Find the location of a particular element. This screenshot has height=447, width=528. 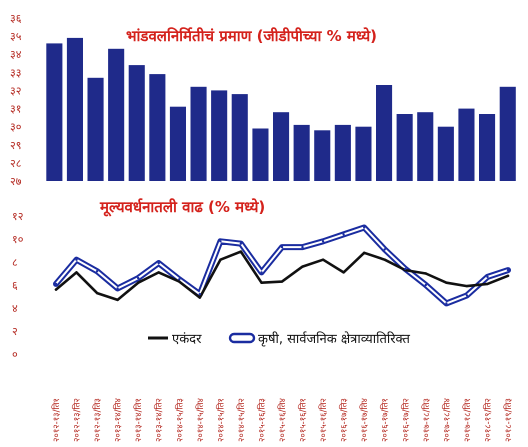

x-tick-label: २०१४-१५/ति१ is located at coordinates (220, 420).